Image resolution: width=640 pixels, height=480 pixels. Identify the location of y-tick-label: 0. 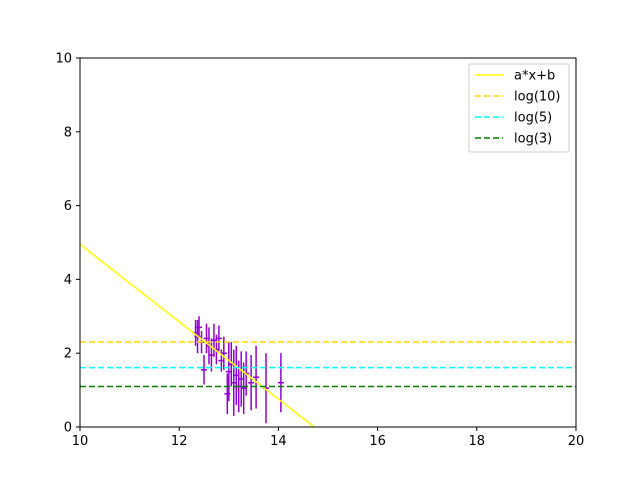
(68, 428).